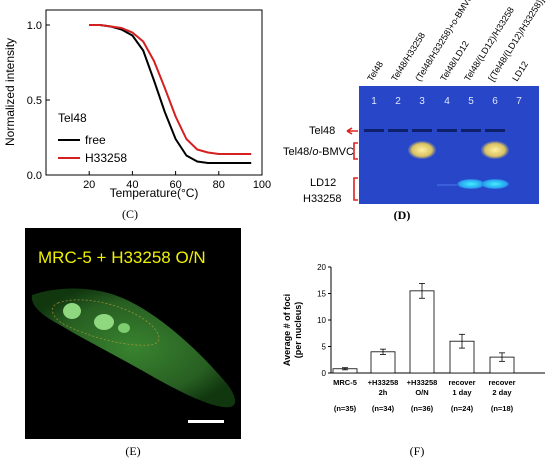 This screenshot has width=550, height=462. I want to click on c-xtick-label: 40, so click(132, 185).